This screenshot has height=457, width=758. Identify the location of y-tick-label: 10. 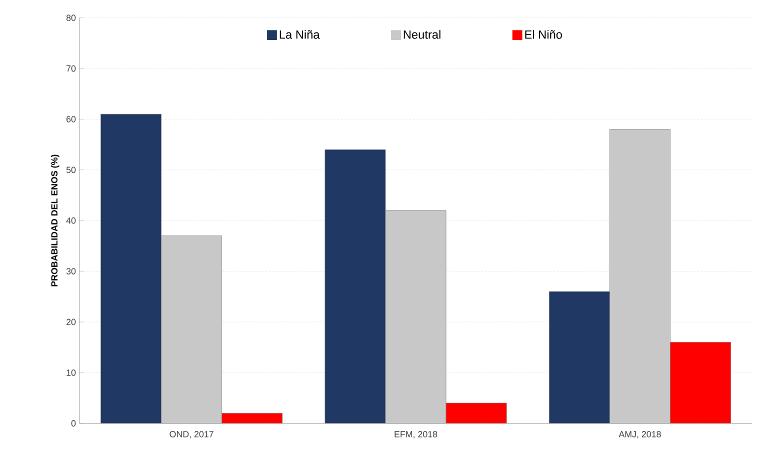
(71, 373).